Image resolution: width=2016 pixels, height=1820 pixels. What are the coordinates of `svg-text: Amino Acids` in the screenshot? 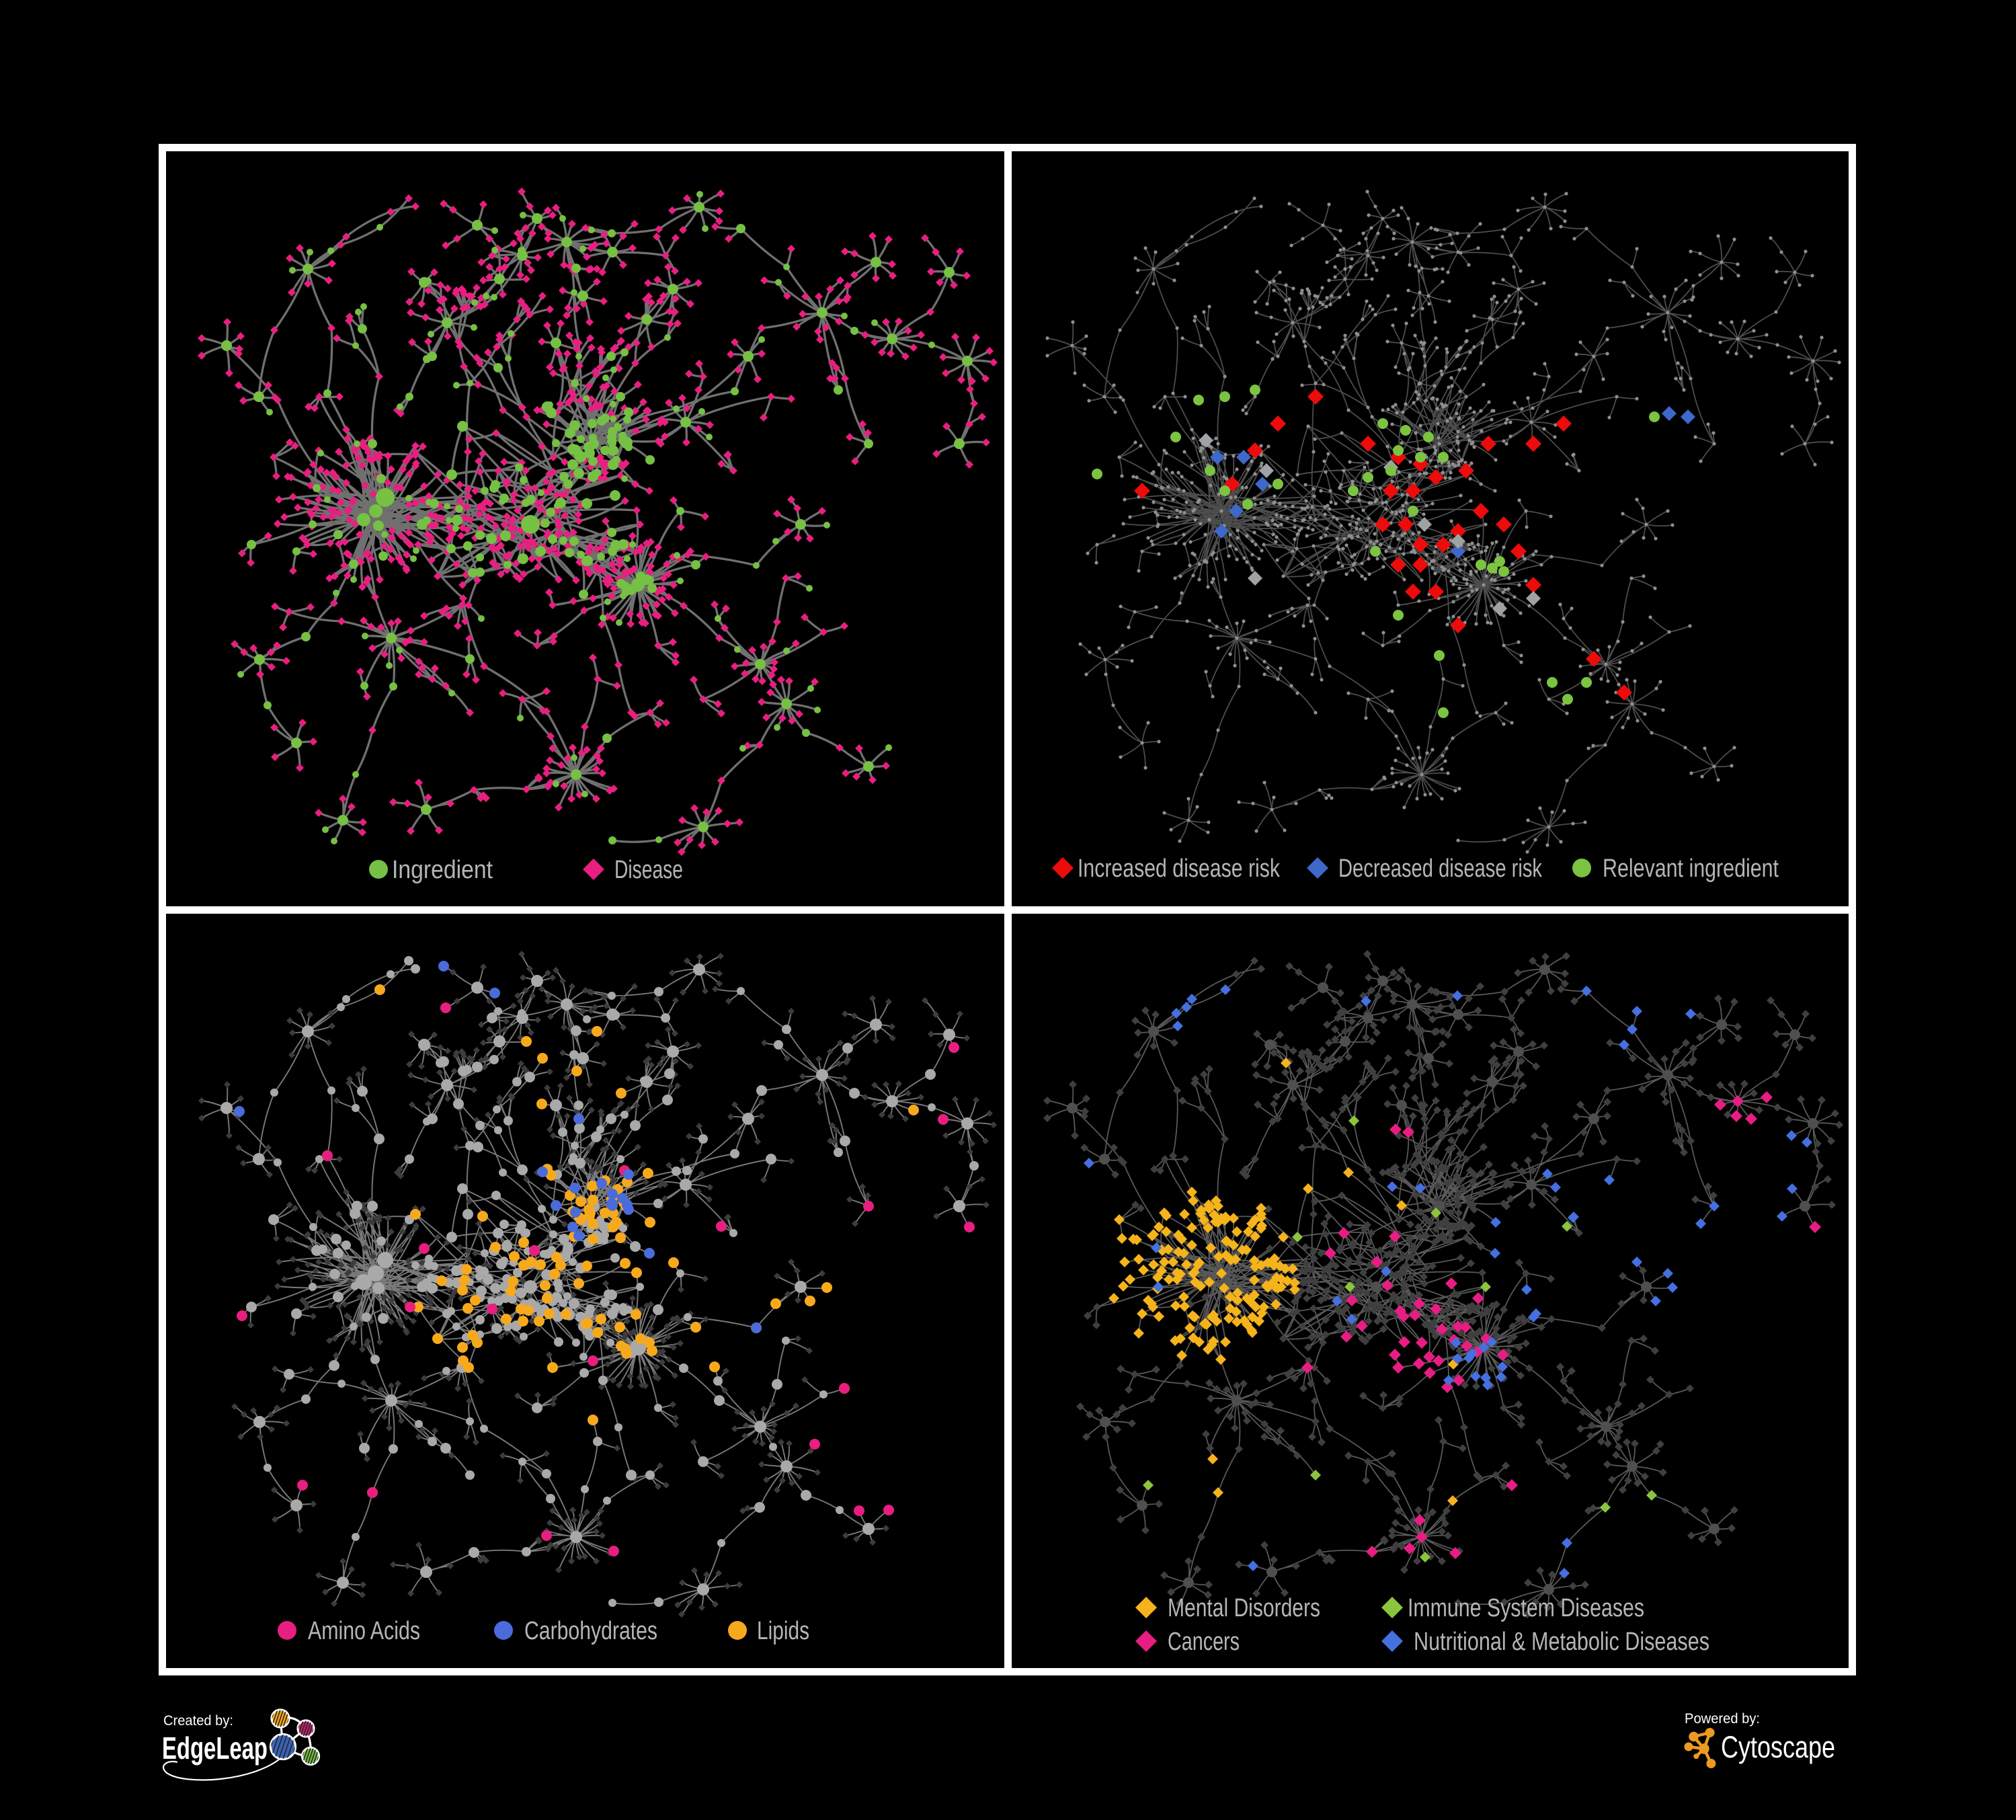 It's located at (364, 1631).